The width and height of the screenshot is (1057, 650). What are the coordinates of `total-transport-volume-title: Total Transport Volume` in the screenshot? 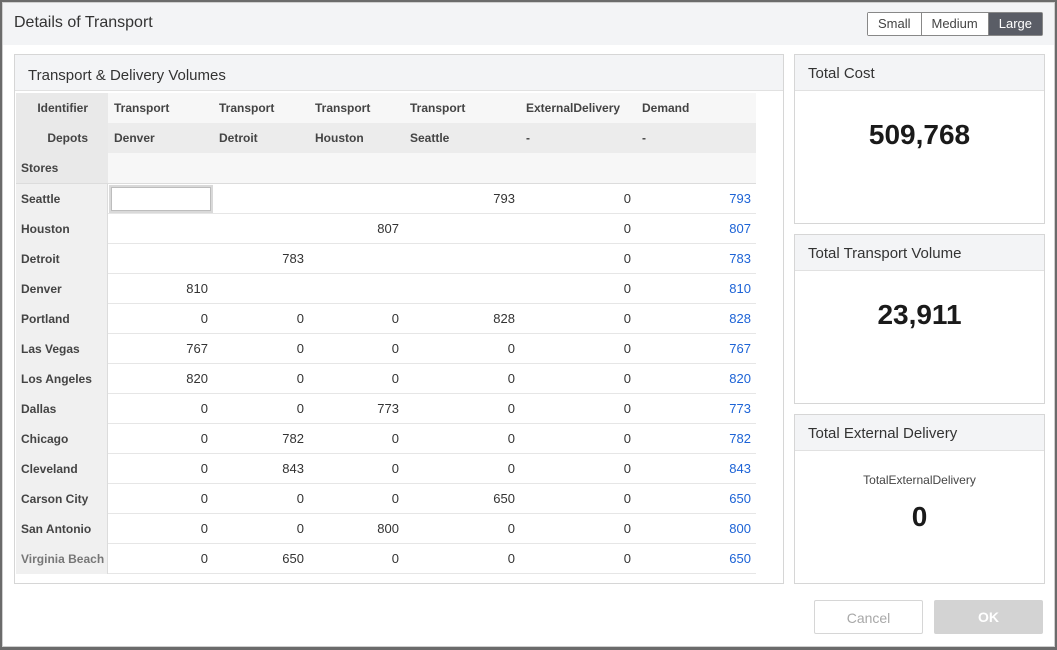 It's located at (919, 253).